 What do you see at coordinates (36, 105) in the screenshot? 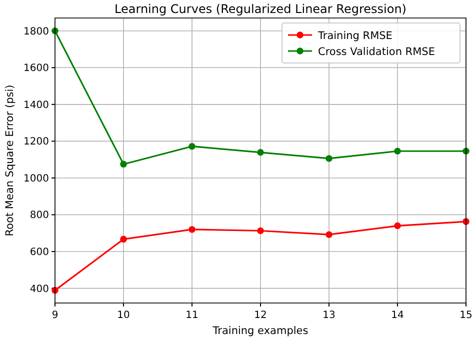
I see `y-tick-label: 1400` at bounding box center [36, 105].